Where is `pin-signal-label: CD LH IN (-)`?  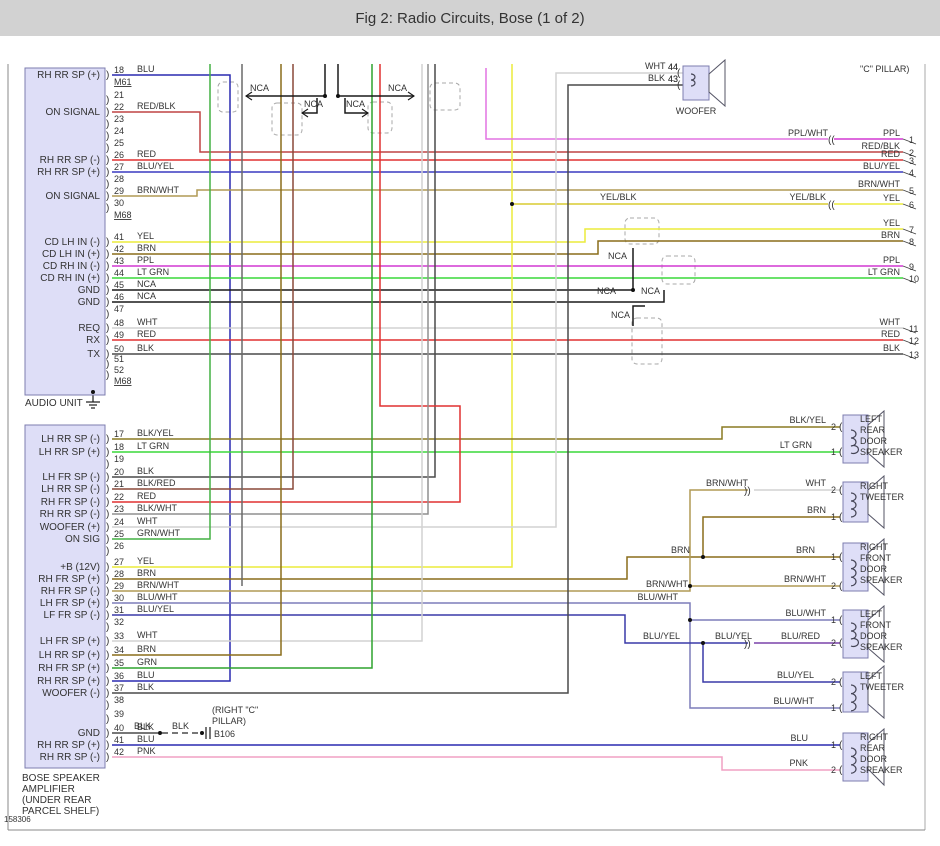 pin-signal-label: CD LH IN (-) is located at coordinates (72, 242).